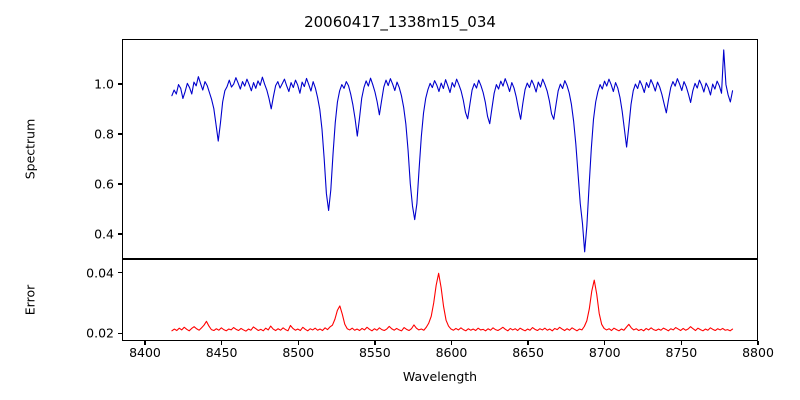 The image size is (800, 400). What do you see at coordinates (681, 352) in the screenshot?
I see `x-tick-label: 8750` at bounding box center [681, 352].